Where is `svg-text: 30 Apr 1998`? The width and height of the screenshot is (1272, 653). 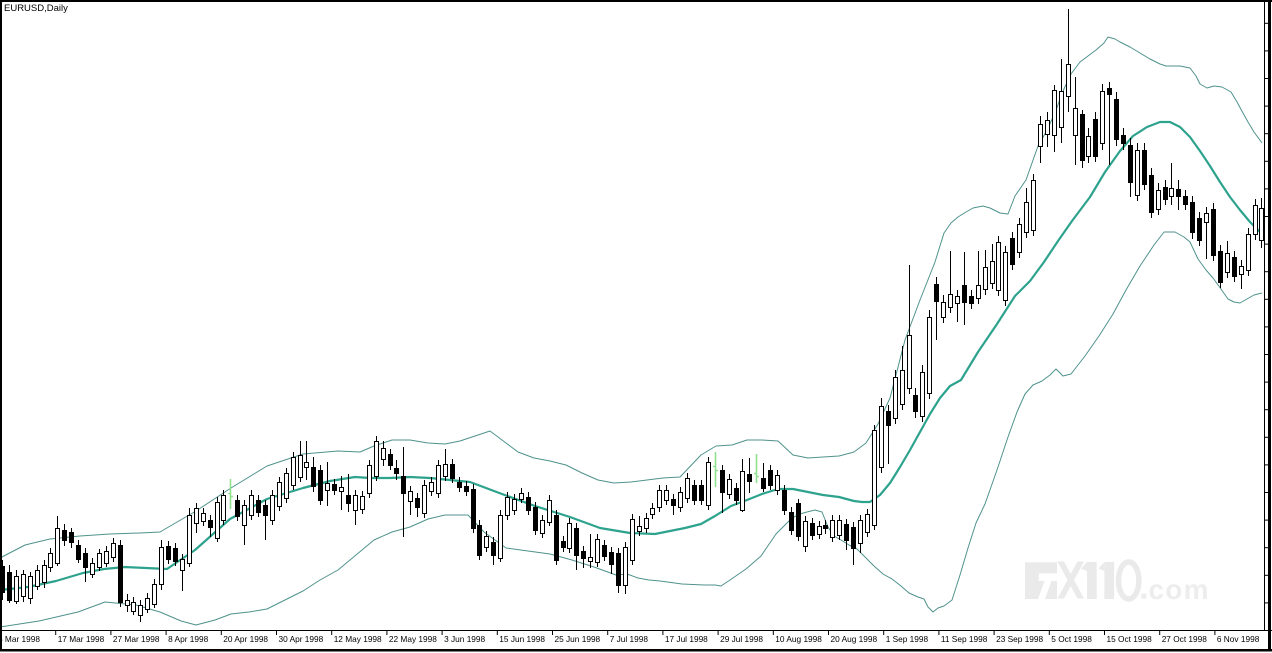
svg-text: 30 Apr 1998 is located at coordinates (301, 639).